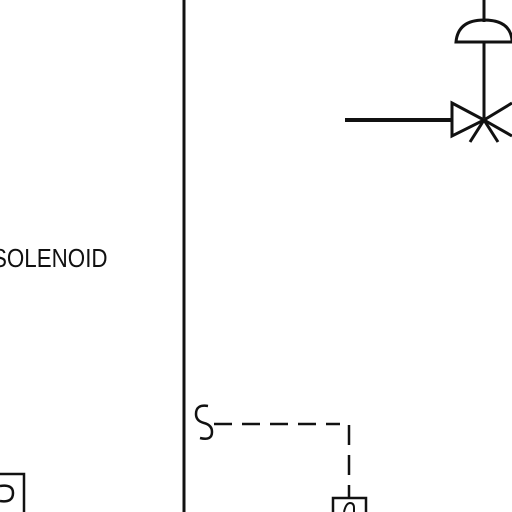 This screenshot has width=512, height=512. Describe the element at coordinates (6, 494) in the screenshot. I see `left-partial-box-symbol` at that location.